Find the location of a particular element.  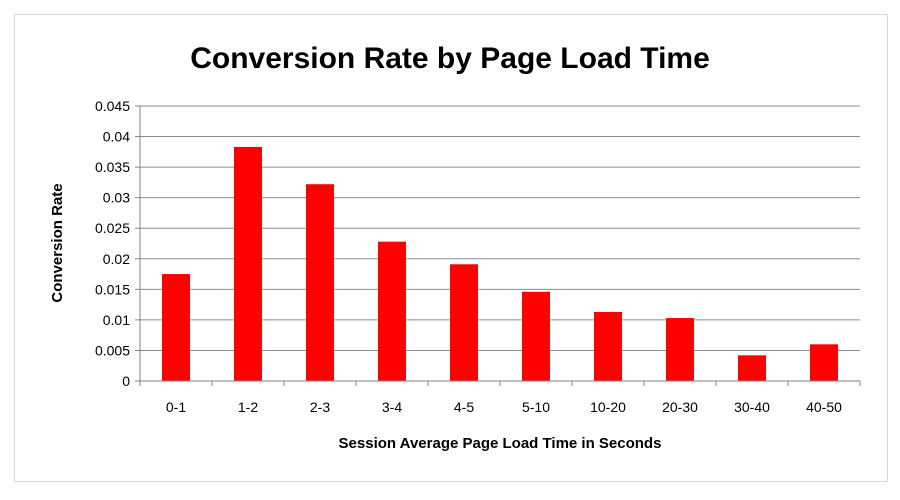

y-tick-label: 0.005 is located at coordinates (112, 350).